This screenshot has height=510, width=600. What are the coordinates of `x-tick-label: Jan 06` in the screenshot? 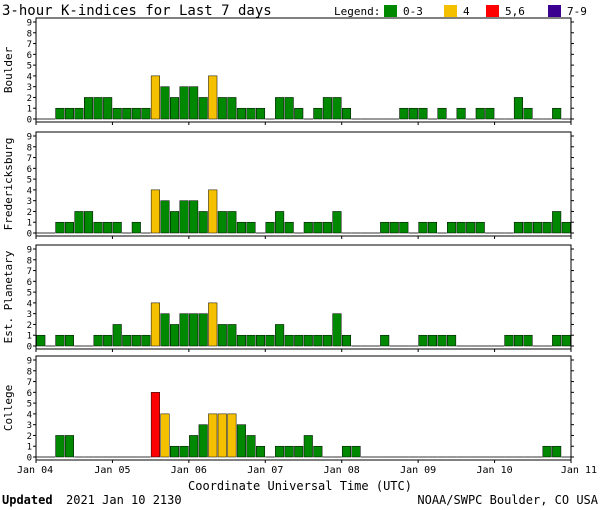 It's located at (189, 470).